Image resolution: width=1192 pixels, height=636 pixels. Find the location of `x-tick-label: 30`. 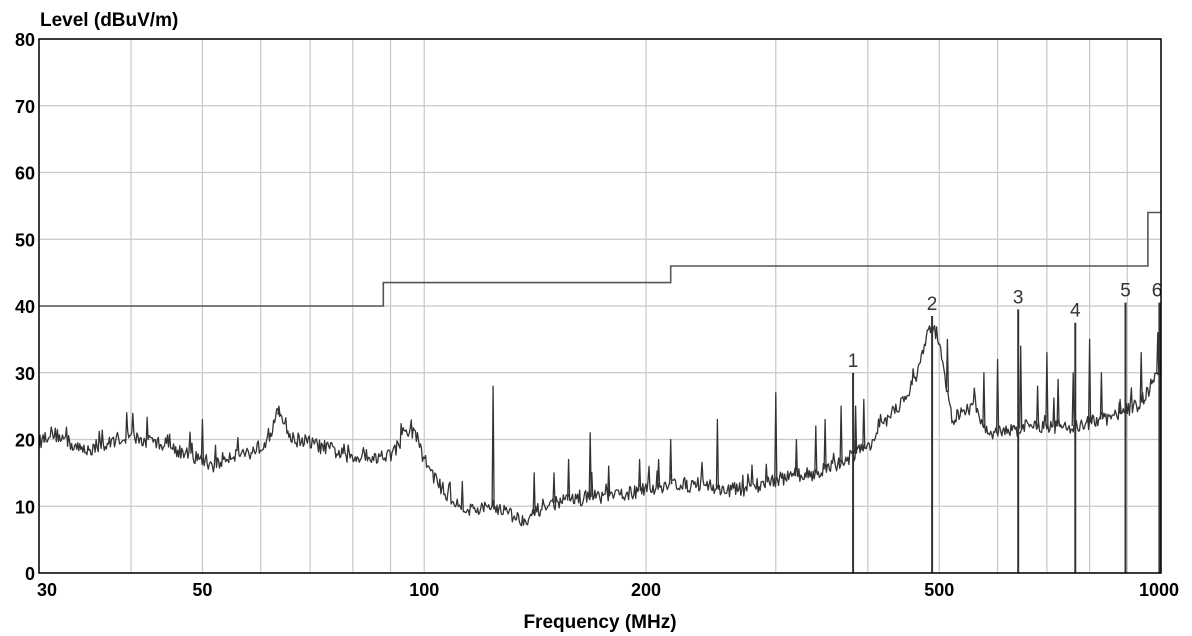

x-tick-label: 30 is located at coordinates (47, 590).